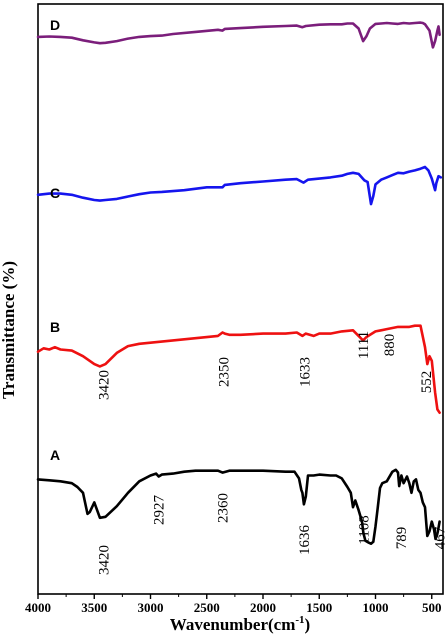  What do you see at coordinates (402, 538) in the screenshot?
I see `peak-label: 789` at bounding box center [402, 538].